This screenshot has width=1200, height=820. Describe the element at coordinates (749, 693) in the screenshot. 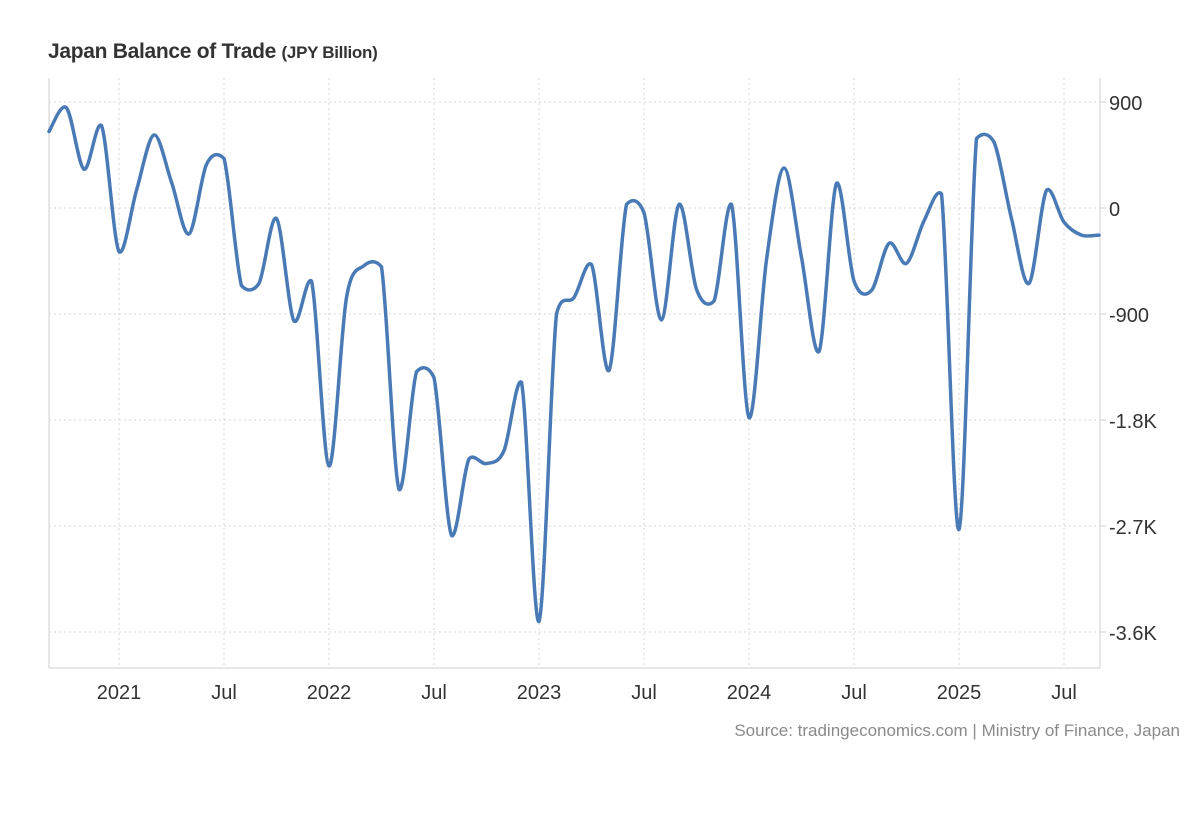

I see `x-tick-label: 2024` at that location.